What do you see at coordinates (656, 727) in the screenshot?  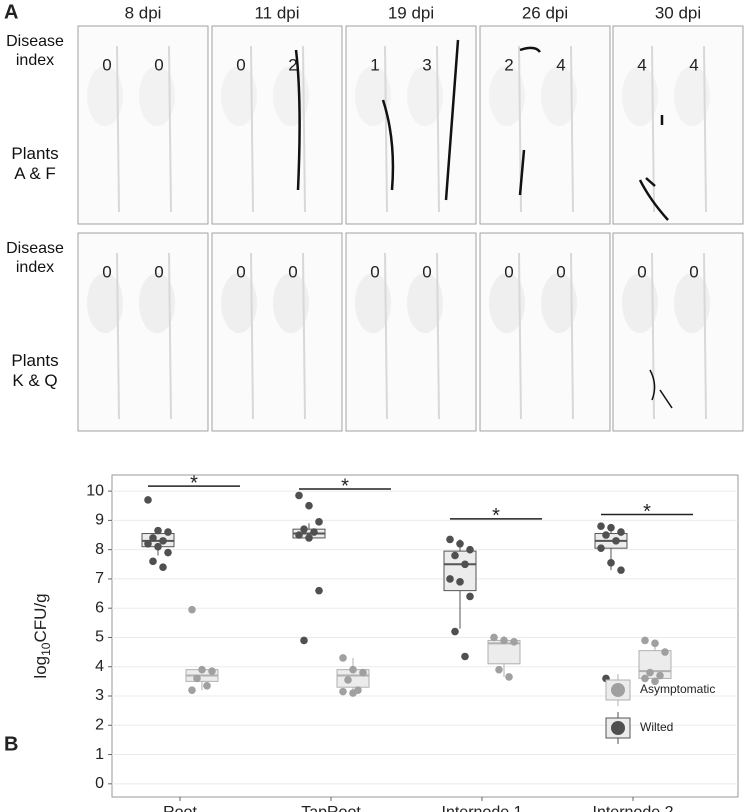 I see `legend-label: Wilted` at bounding box center [656, 727].